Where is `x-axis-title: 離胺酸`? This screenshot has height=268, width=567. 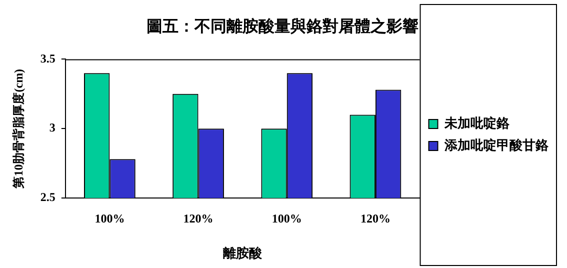 x-axis-title: 離胺酸 is located at coordinates (243, 253).